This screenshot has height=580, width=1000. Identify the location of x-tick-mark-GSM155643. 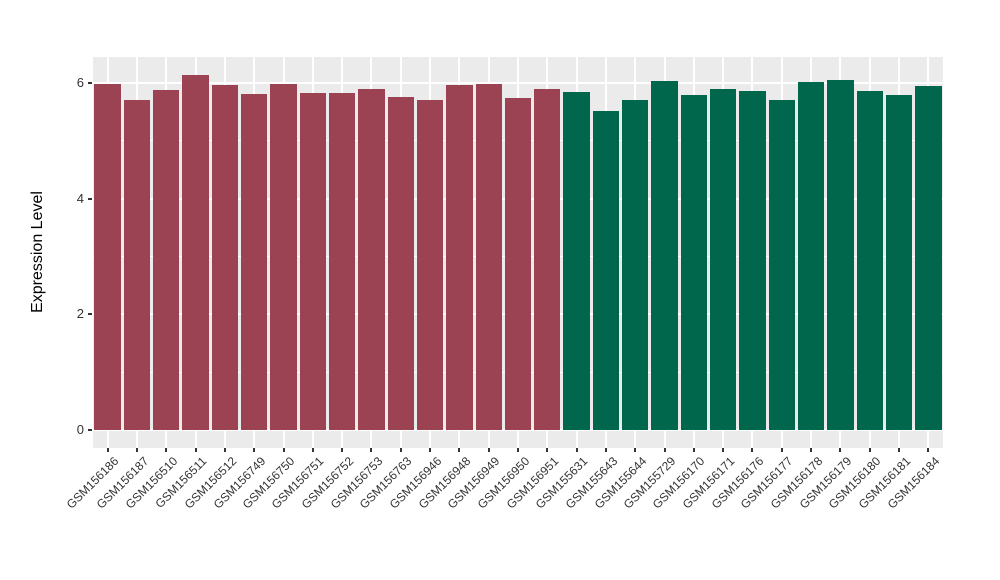
(605, 450).